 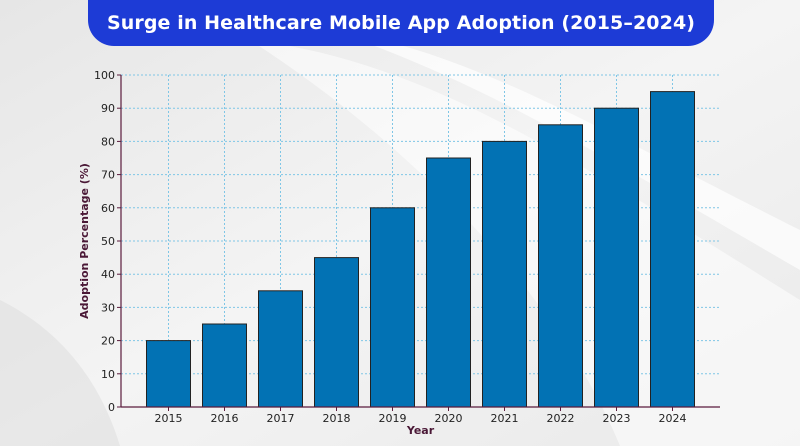 I want to click on bar-2023, so click(x=616, y=257).